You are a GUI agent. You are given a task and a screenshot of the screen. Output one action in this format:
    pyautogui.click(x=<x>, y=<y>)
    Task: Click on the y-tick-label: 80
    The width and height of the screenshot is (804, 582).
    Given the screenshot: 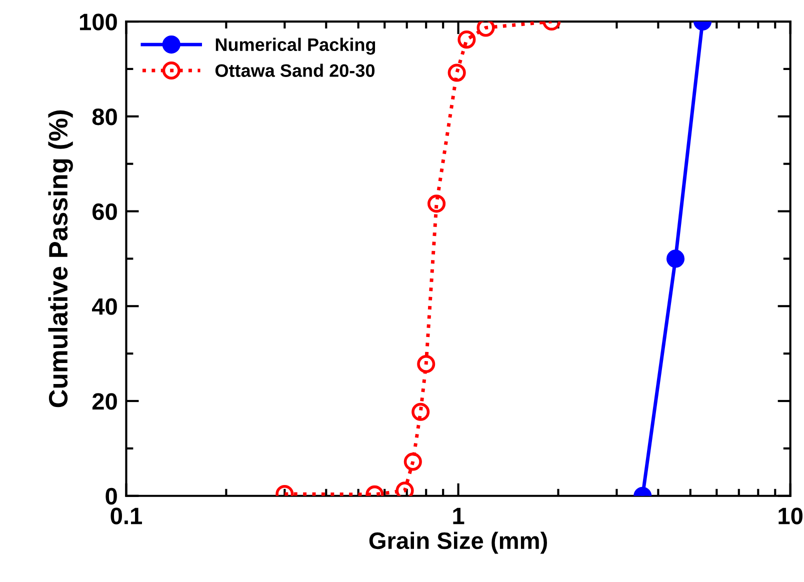 What is the action you would take?
    pyautogui.click(x=104, y=117)
    